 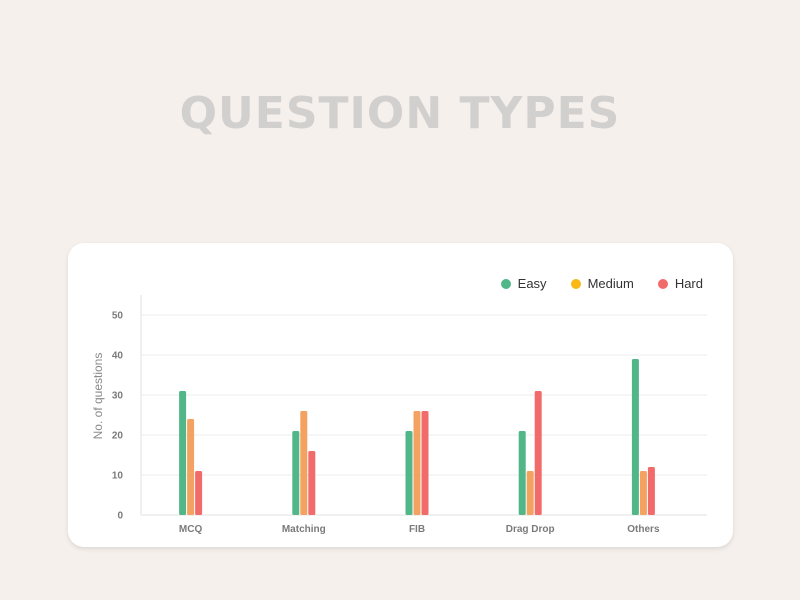 I want to click on legend-item-easy: Easy, so click(x=523, y=283).